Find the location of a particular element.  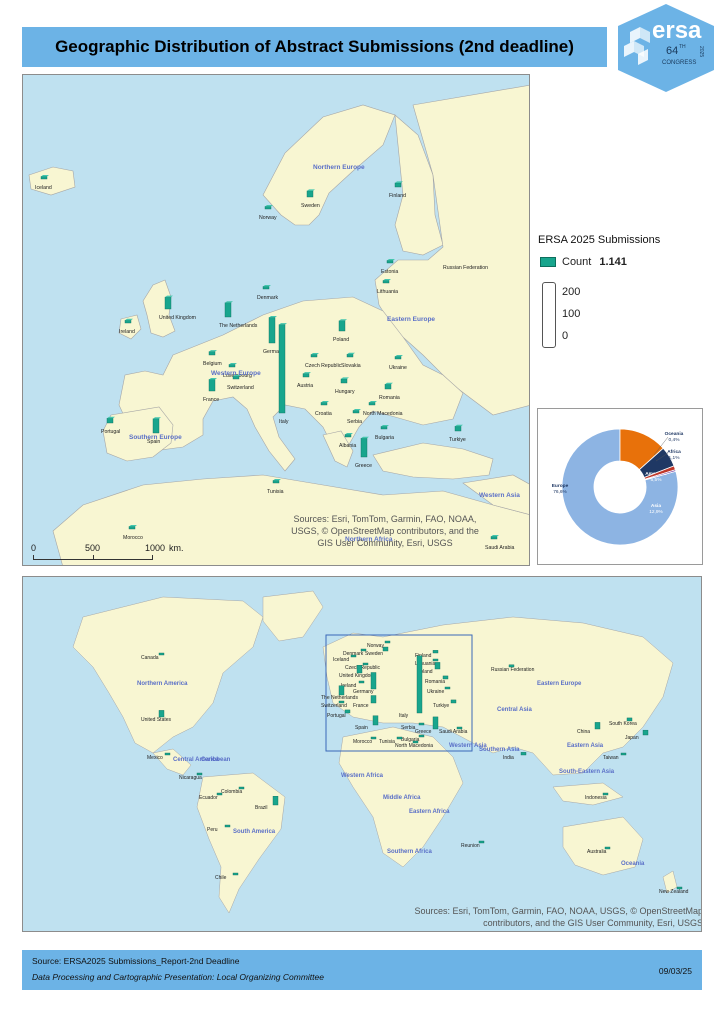

bar-north-macedonia is located at coordinates (372, 404).